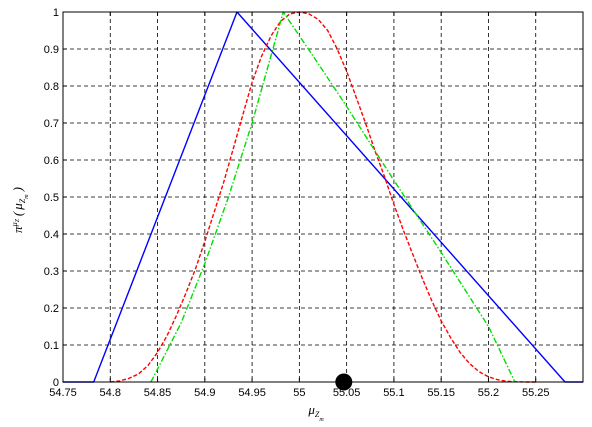 Image resolution: width=592 pixels, height=427 pixels. I want to click on x-tick-label: 54.8, so click(110, 393).